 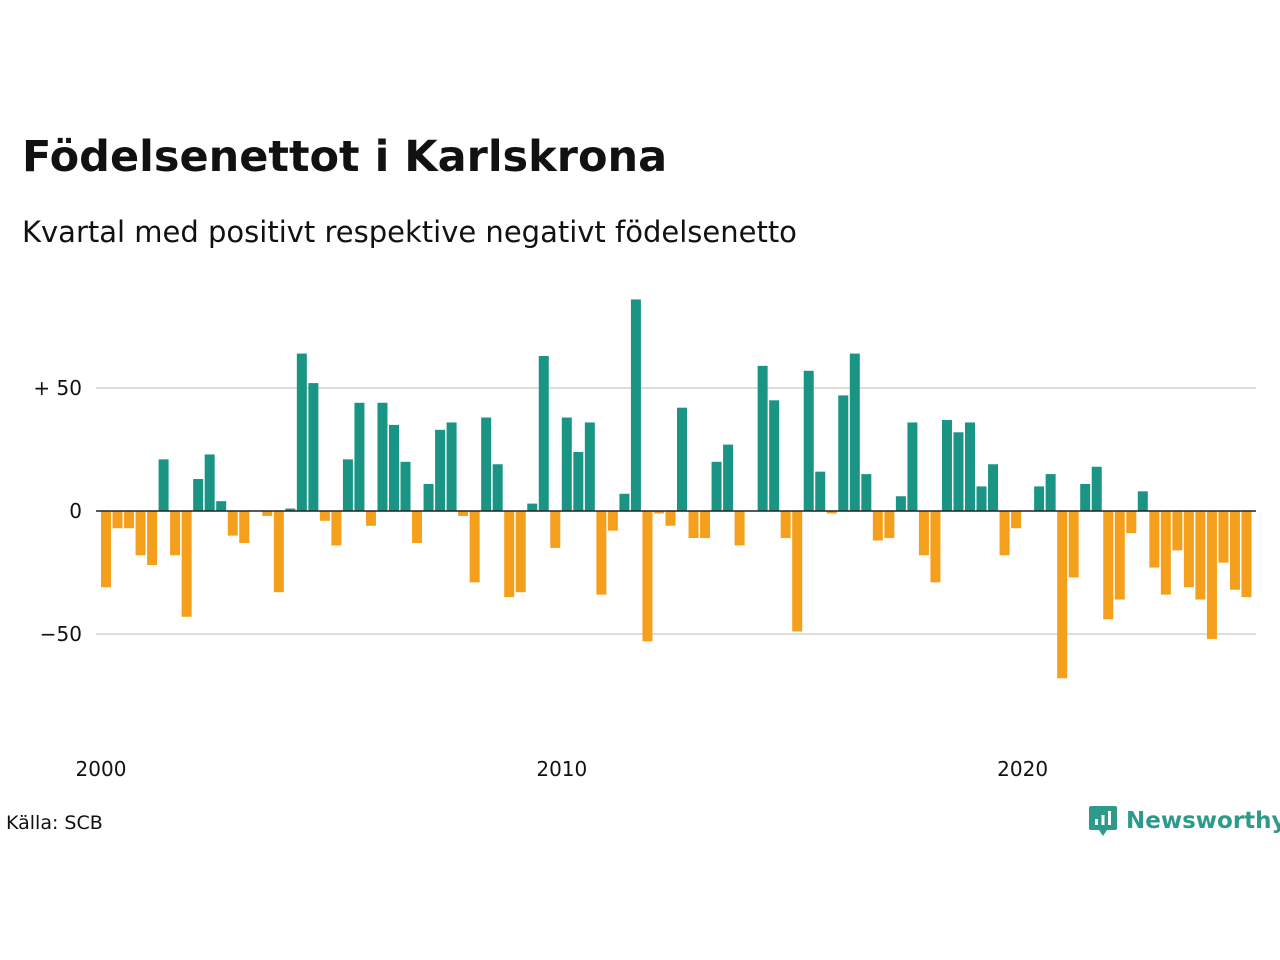 I want to click on x-tick-label: 2010, so click(x=561, y=769).